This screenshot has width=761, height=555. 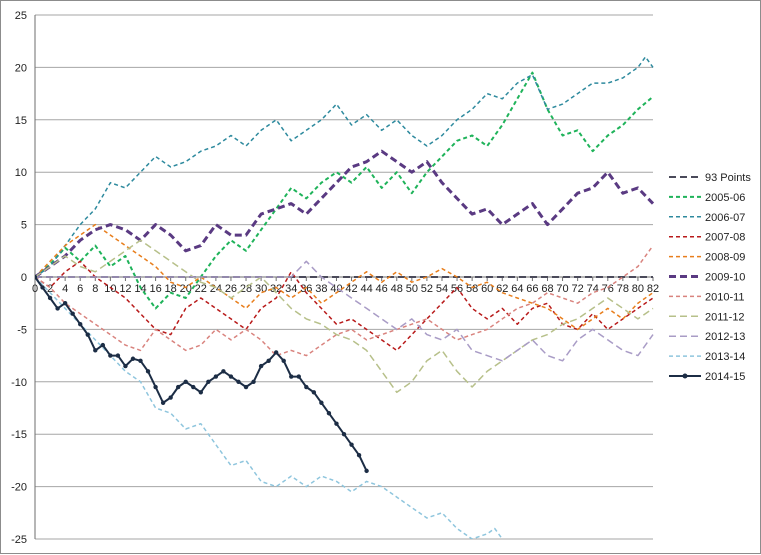 What do you see at coordinates (261, 289) in the screenshot?
I see `x-tick-label: 30` at bounding box center [261, 289].